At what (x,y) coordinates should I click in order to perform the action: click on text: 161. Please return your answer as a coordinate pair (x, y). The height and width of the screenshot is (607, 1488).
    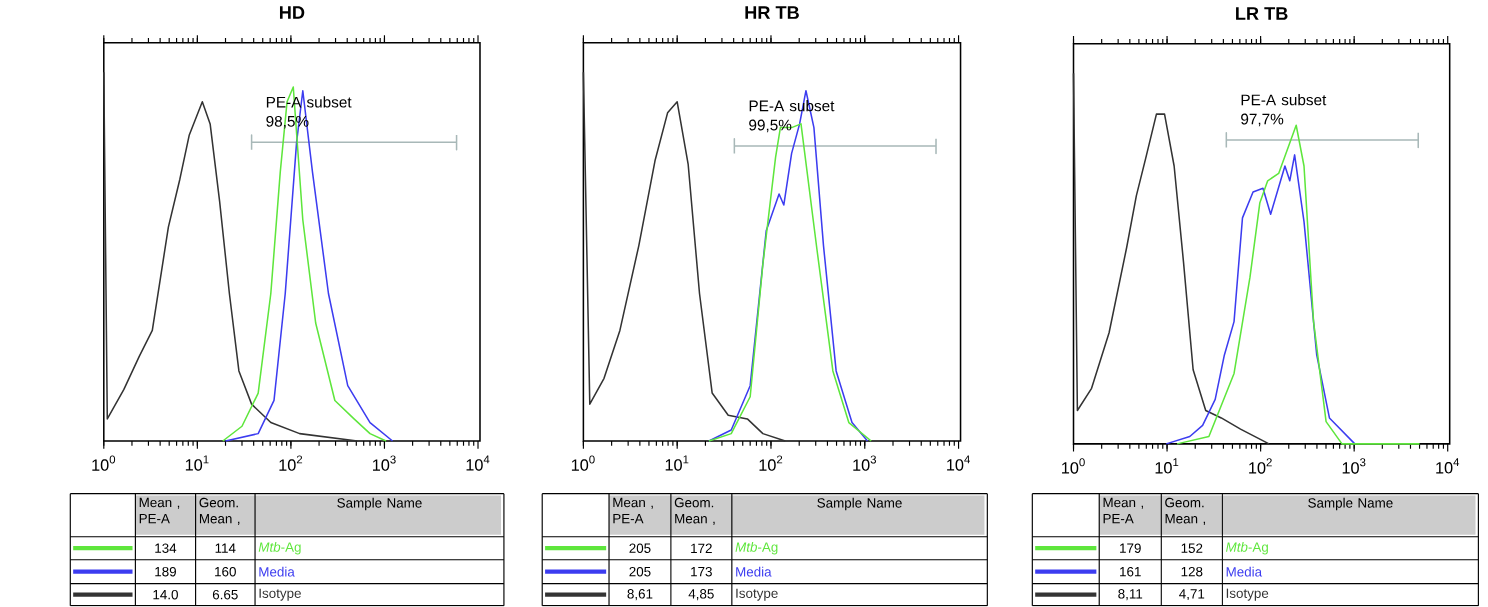
    Looking at the image, I should click on (1130, 572).